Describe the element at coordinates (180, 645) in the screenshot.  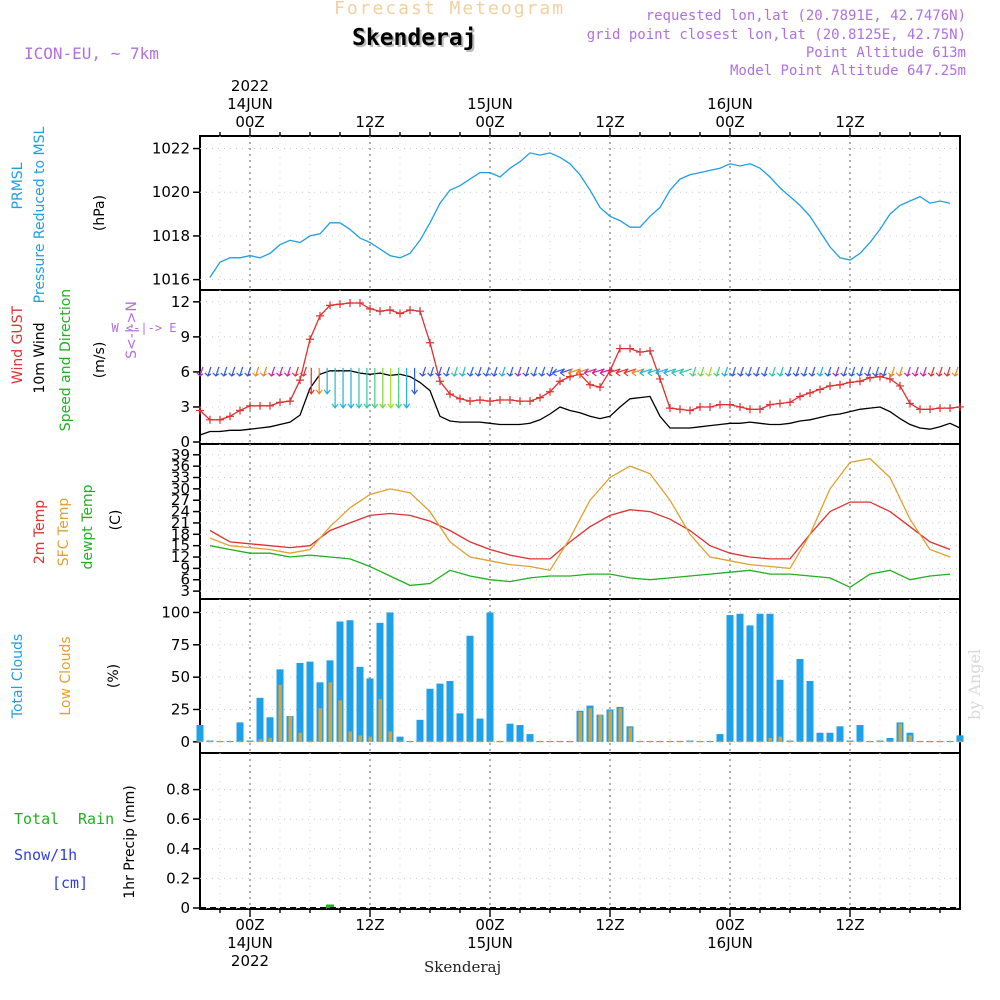
I see `y-tick-label: 75` at that location.